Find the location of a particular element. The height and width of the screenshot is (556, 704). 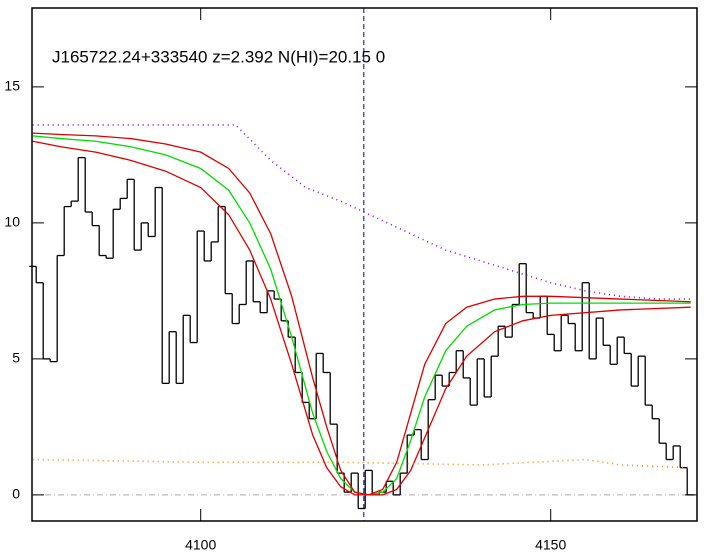

x-tick-label: 4100 is located at coordinates (200, 545).